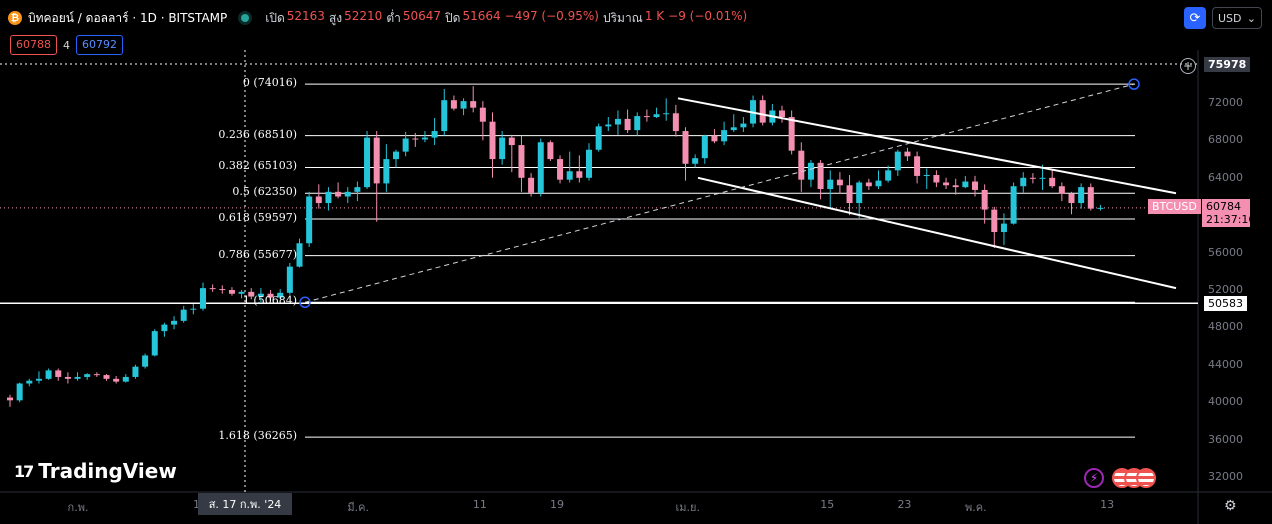  Describe the element at coordinates (99, 45) in the screenshot. I see `buy-button: 60792` at that location.